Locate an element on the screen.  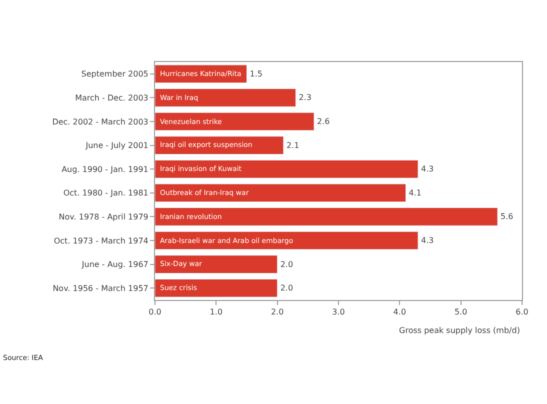
y-tick-label: Oct. 1973 - March 1974 is located at coordinates (101, 241).